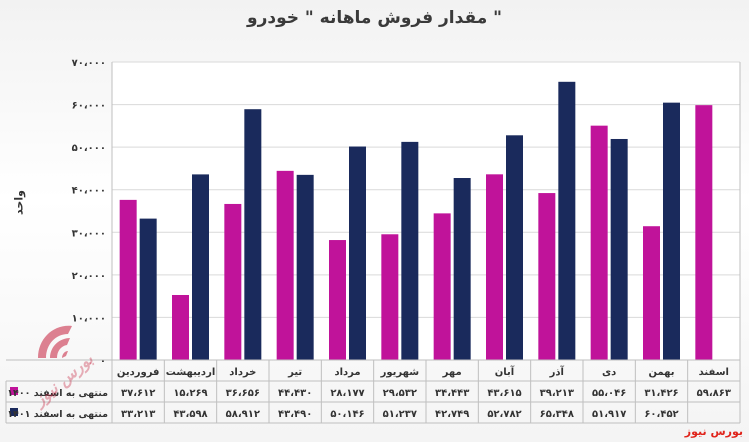 Image resolution: width=749 pixels, height=442 pixels. What do you see at coordinates (400, 414) in the screenshot?
I see `data-label-series2: ۵۱،۲۳۷` at bounding box center [400, 414].